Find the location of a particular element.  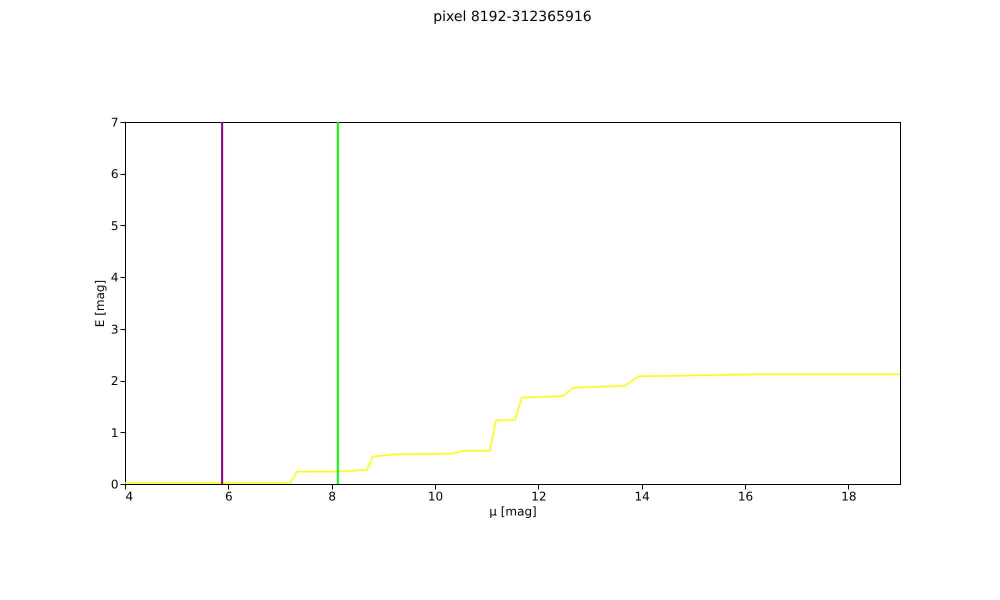

y-tick-label: 2 is located at coordinates (114, 381).